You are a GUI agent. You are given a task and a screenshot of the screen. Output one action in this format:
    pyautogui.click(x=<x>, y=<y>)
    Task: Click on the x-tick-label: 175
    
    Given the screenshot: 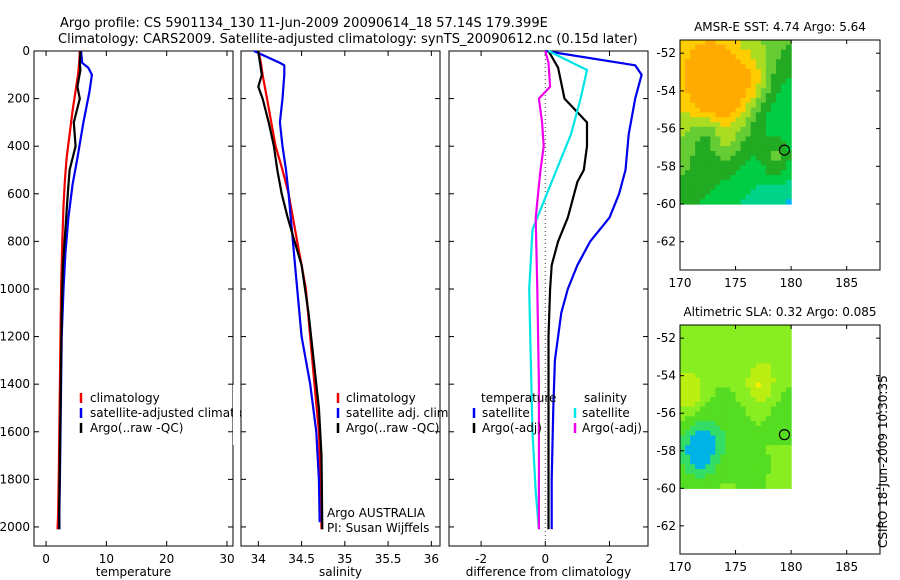 What is the action you would take?
    pyautogui.click(x=735, y=283)
    